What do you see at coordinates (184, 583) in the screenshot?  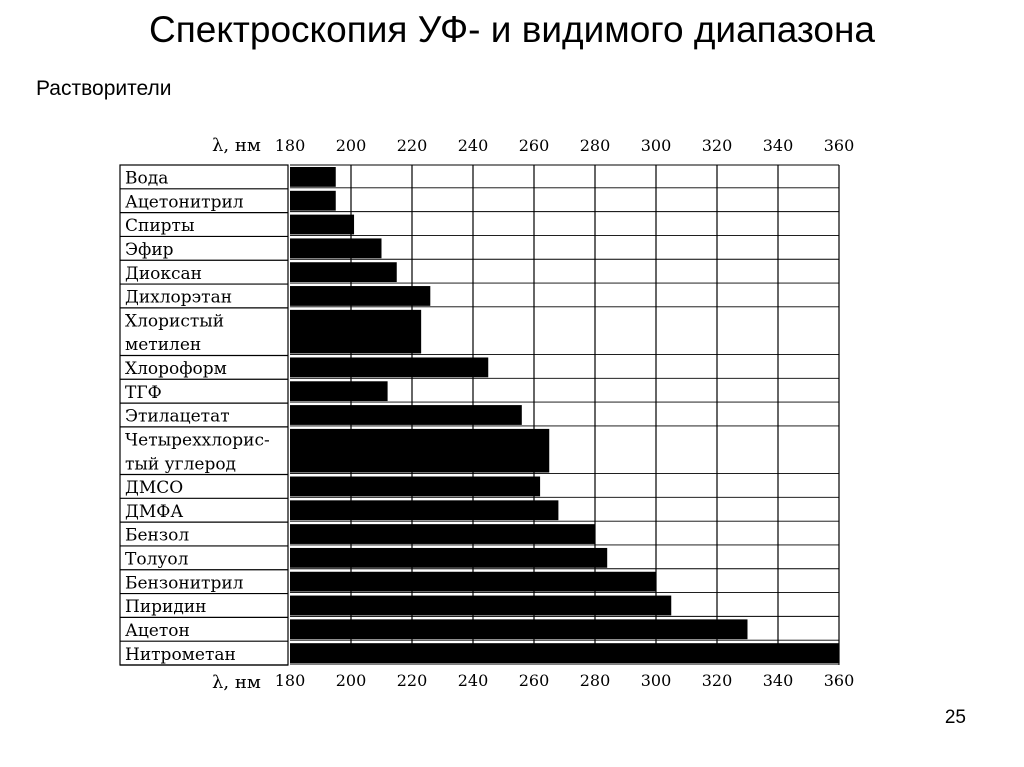 I see `category-label: Бензонитрил` at bounding box center [184, 583].